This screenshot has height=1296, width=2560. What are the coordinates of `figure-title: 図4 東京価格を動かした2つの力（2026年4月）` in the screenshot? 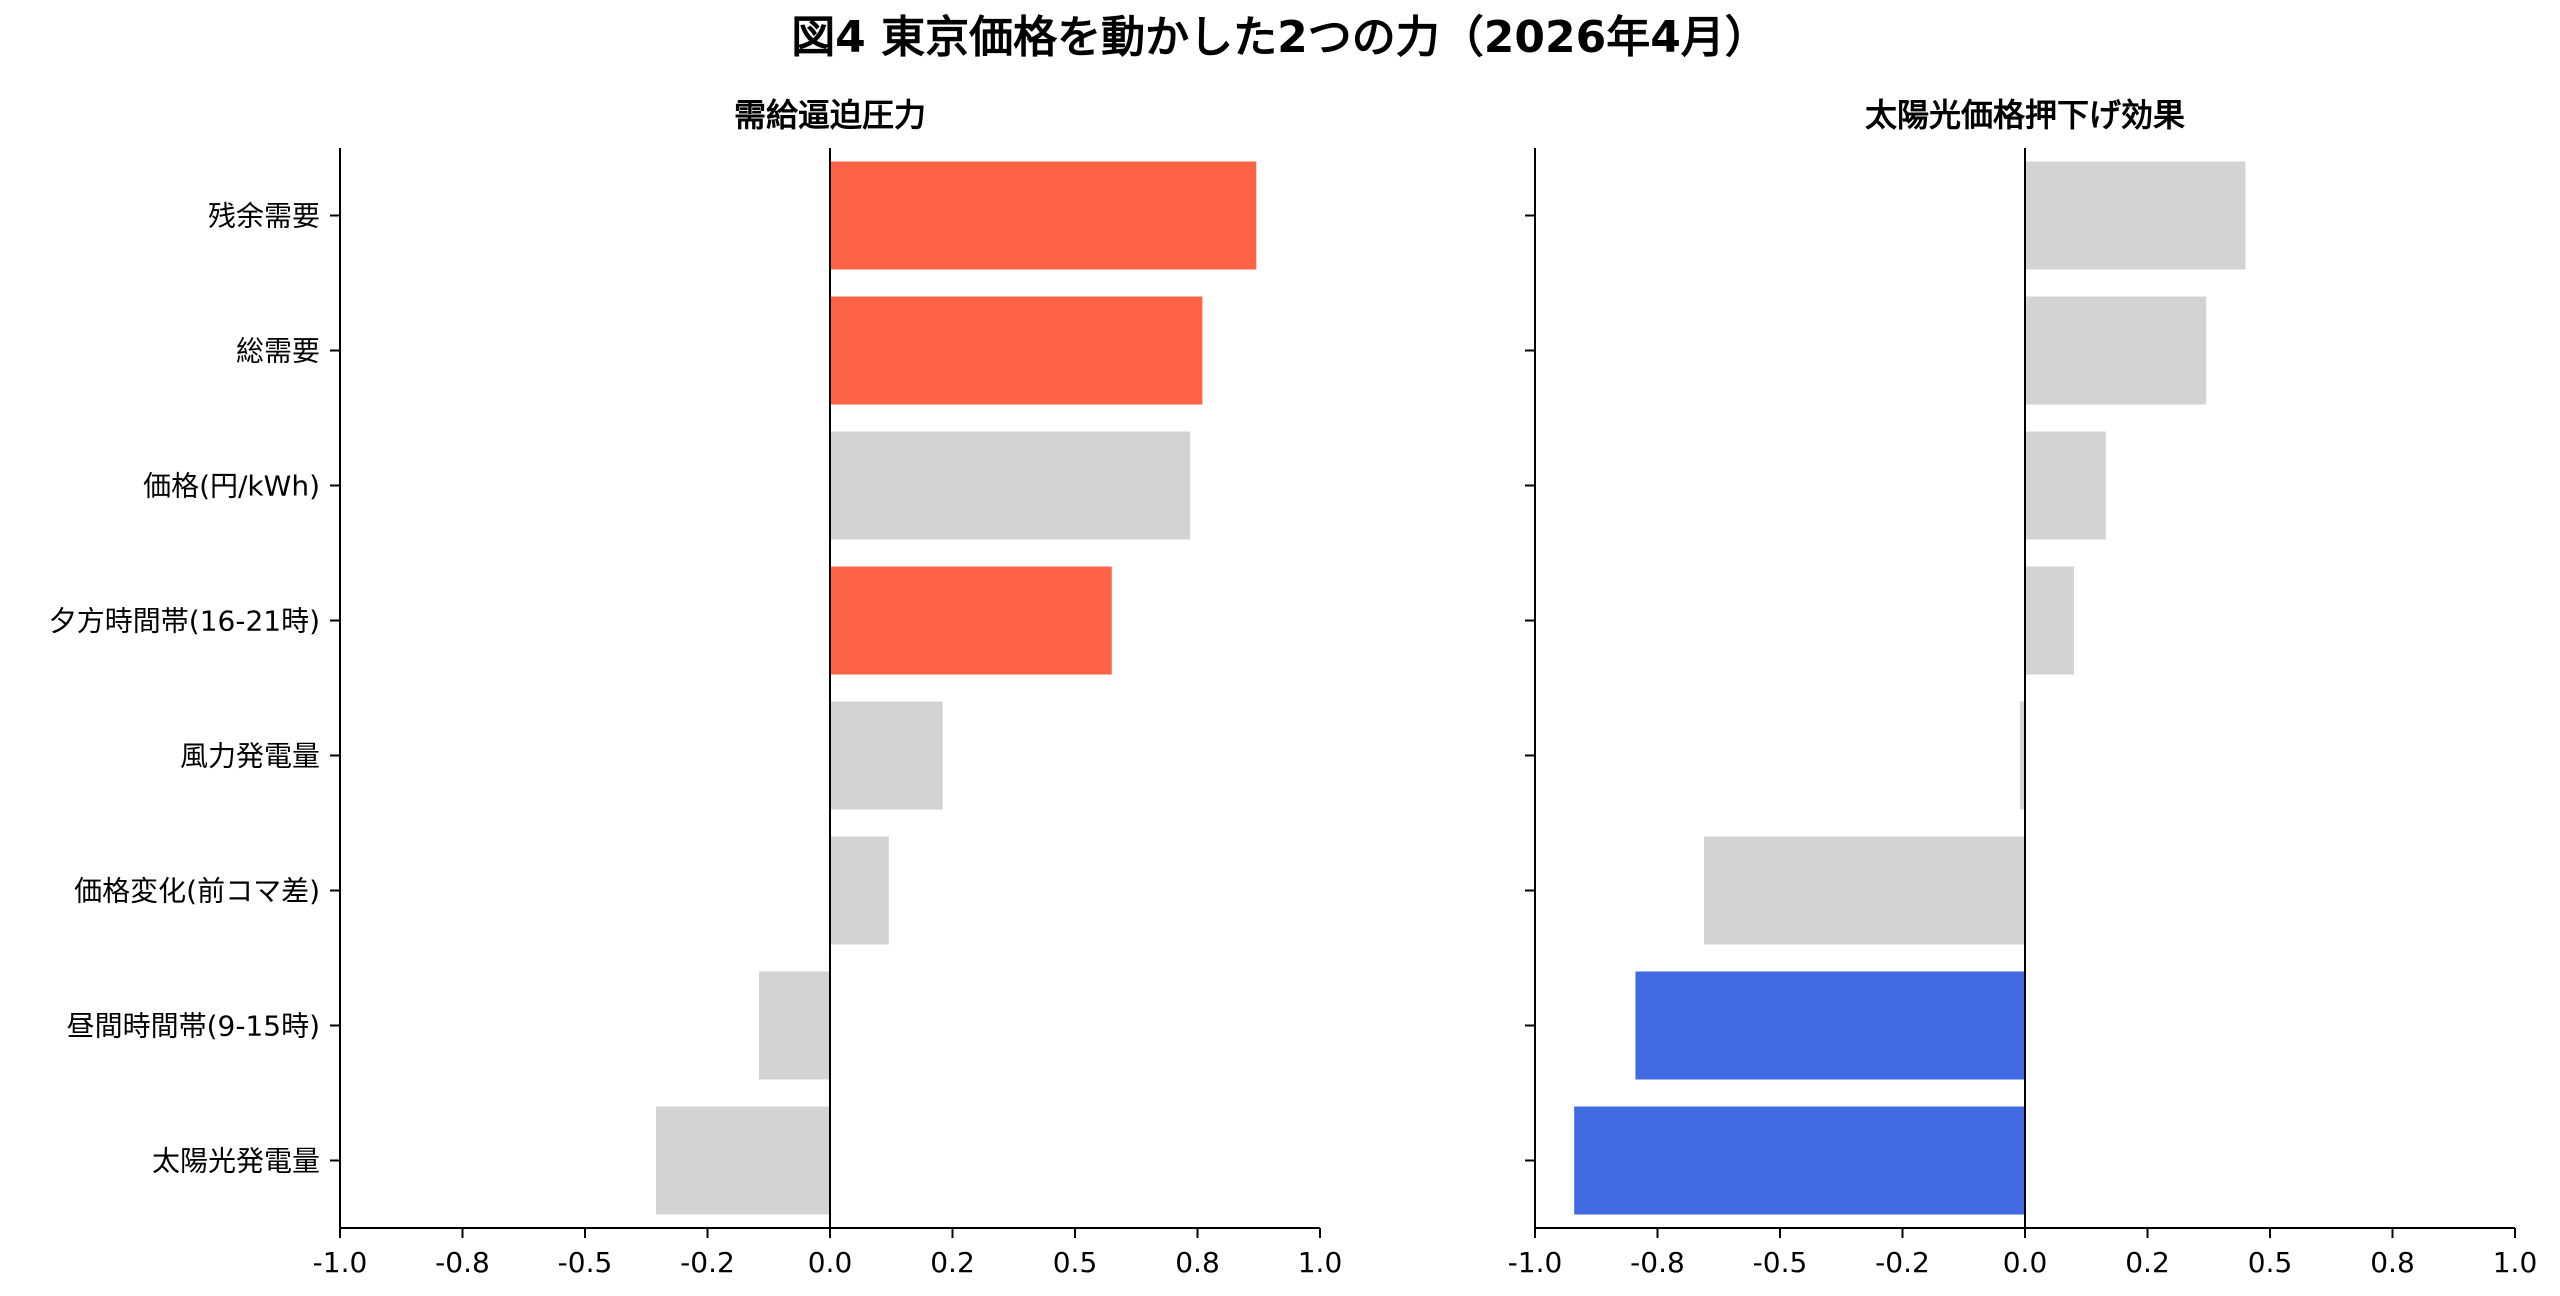 It's located at (1280, 37).